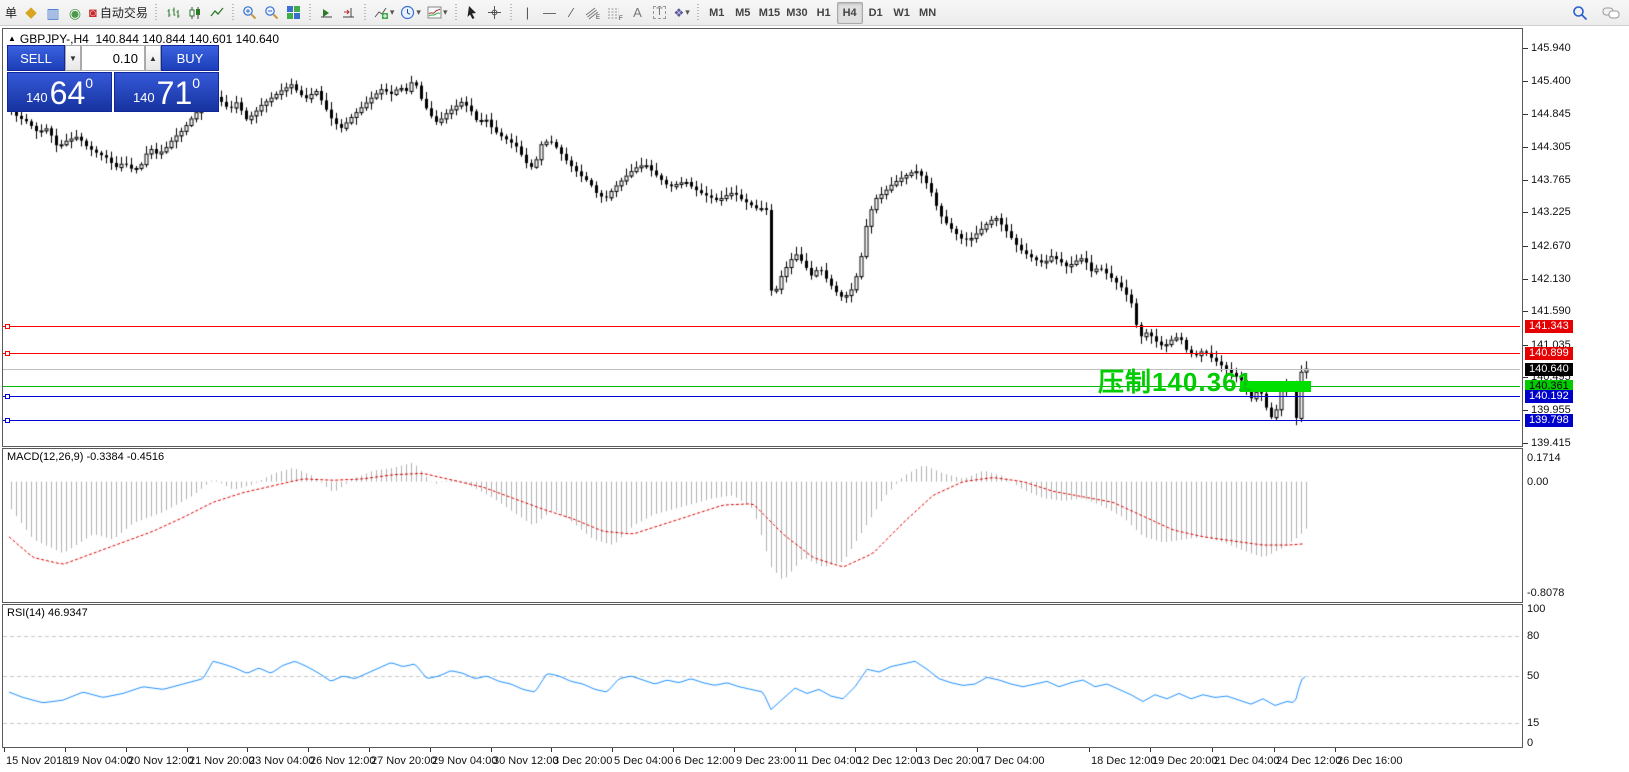 This screenshot has width=1629, height=772. What do you see at coordinates (36, 58) in the screenshot?
I see `sell-button: SELL` at bounding box center [36, 58].